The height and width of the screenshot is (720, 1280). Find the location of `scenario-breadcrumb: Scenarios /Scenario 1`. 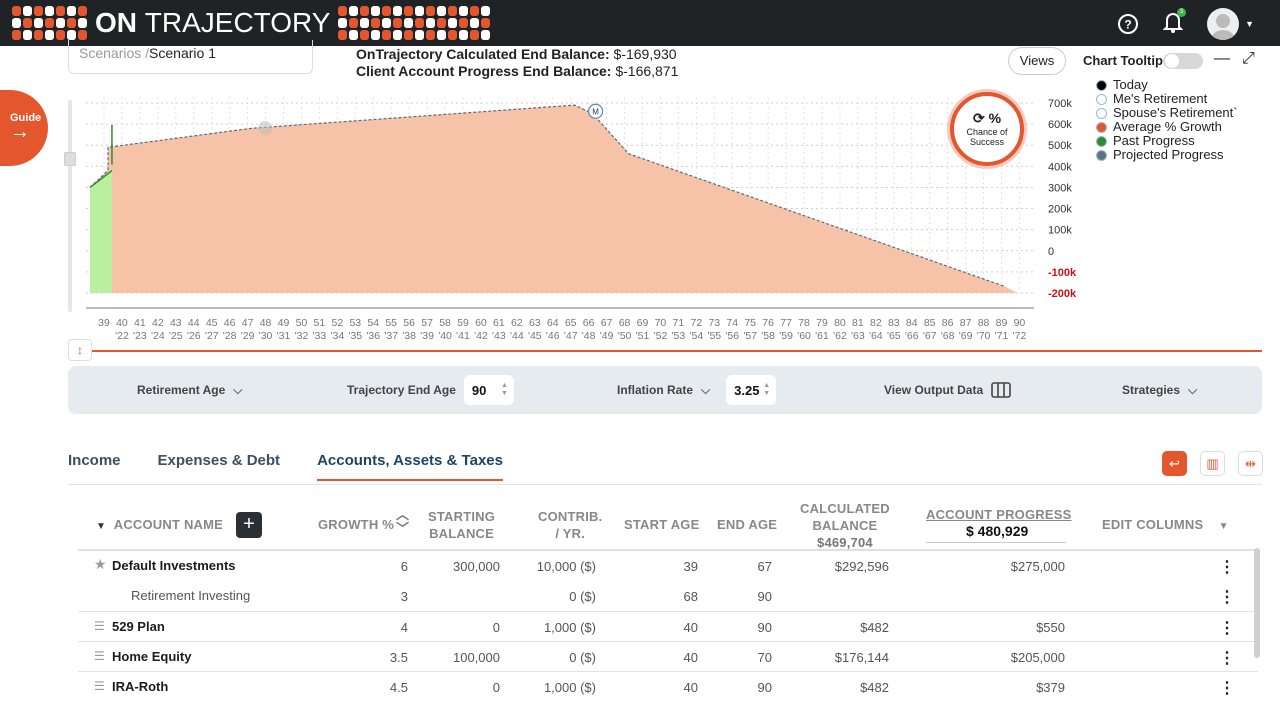

scenario-breadcrumb: Scenarios /Scenario 1 is located at coordinates (190, 57).